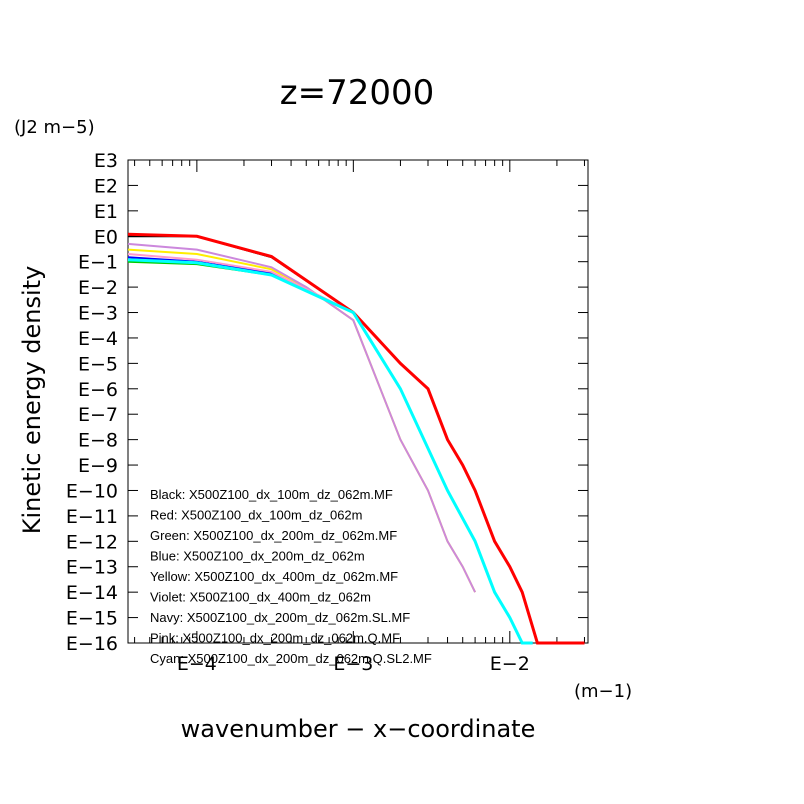  What do you see at coordinates (256, 515) in the screenshot?
I see `legend-entry-1: Red: X500Z100_dx_100m_dz_062m` at bounding box center [256, 515].